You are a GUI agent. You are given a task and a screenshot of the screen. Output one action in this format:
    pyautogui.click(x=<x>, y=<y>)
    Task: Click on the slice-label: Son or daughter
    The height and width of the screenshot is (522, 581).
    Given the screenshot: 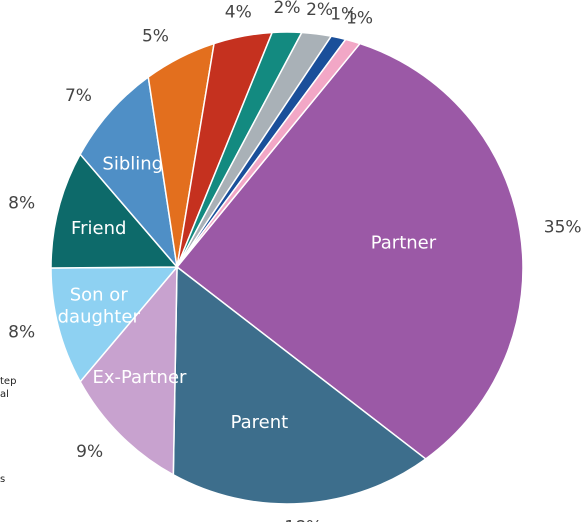 What is the action you would take?
    pyautogui.click(x=99, y=305)
    